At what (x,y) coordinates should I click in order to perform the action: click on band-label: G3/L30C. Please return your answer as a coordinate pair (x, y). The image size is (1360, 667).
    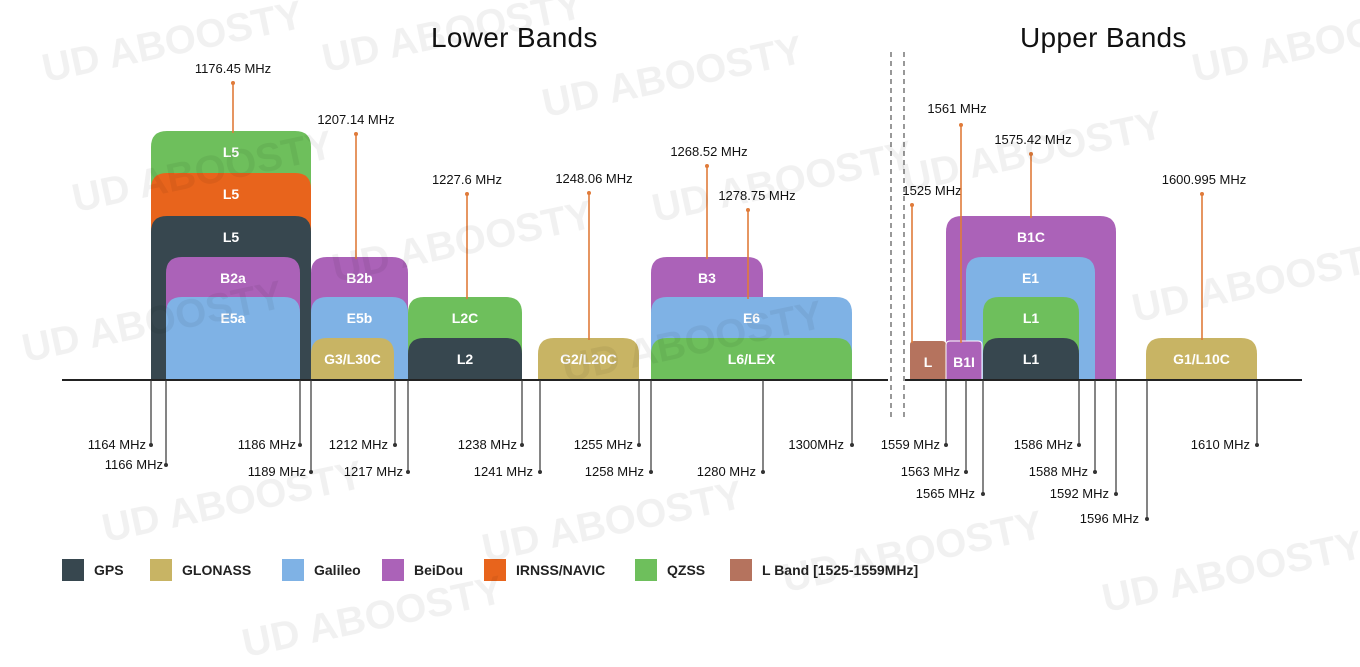
    Looking at the image, I should click on (352, 359).